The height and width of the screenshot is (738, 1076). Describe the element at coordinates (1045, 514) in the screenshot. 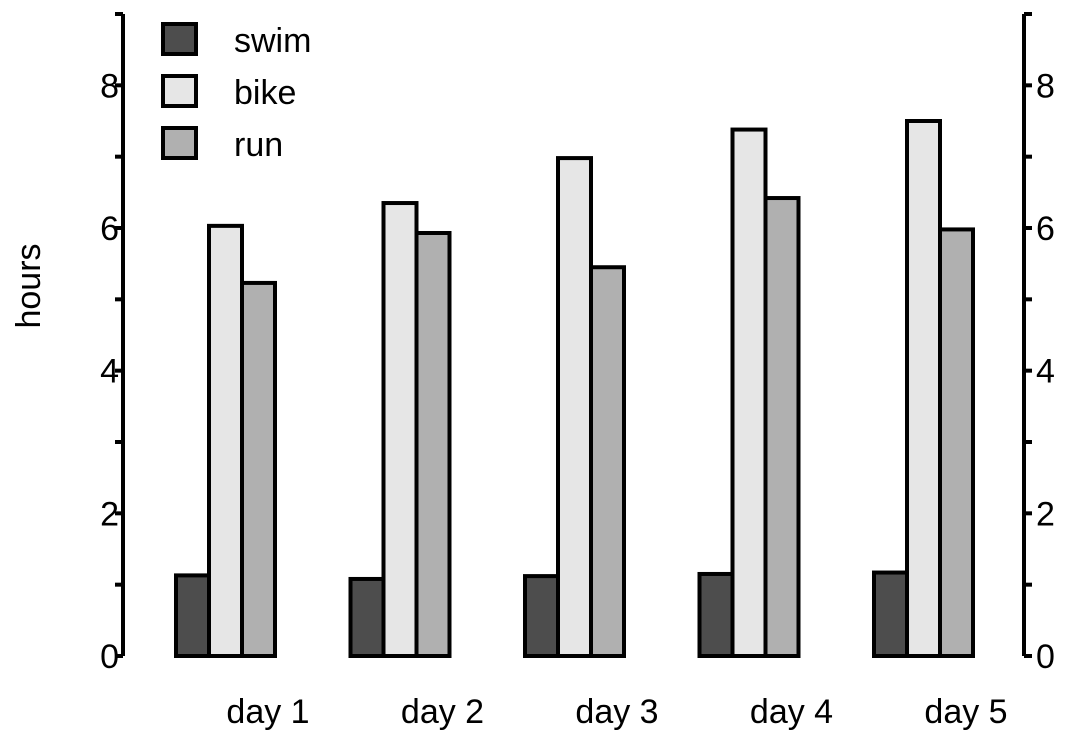

I see `right-y-tick-label: 2` at that location.